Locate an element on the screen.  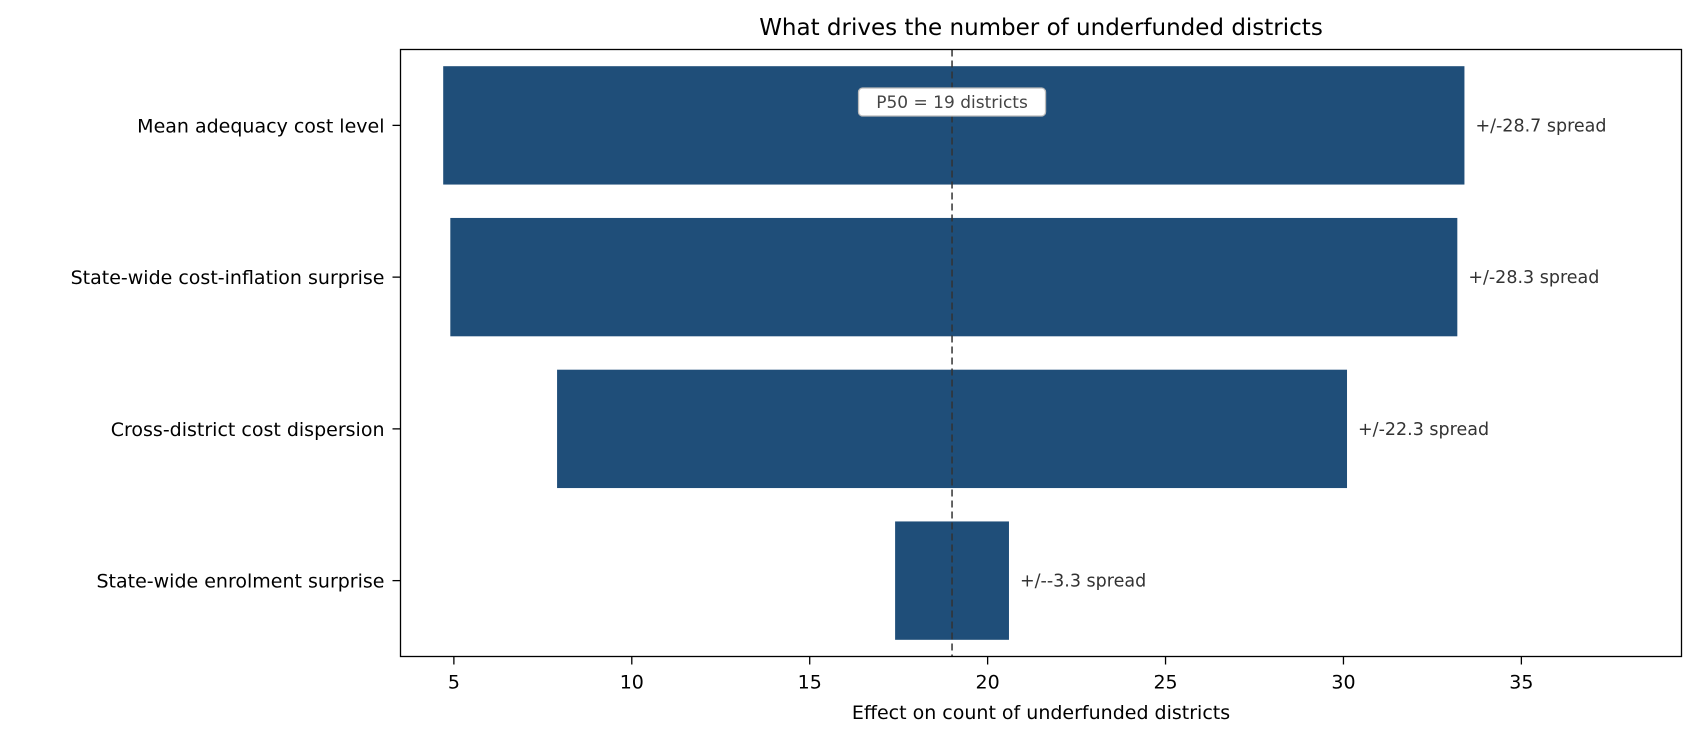
x-axis: 5 10 15 20 25 30 35 is located at coordinates (990, 675).